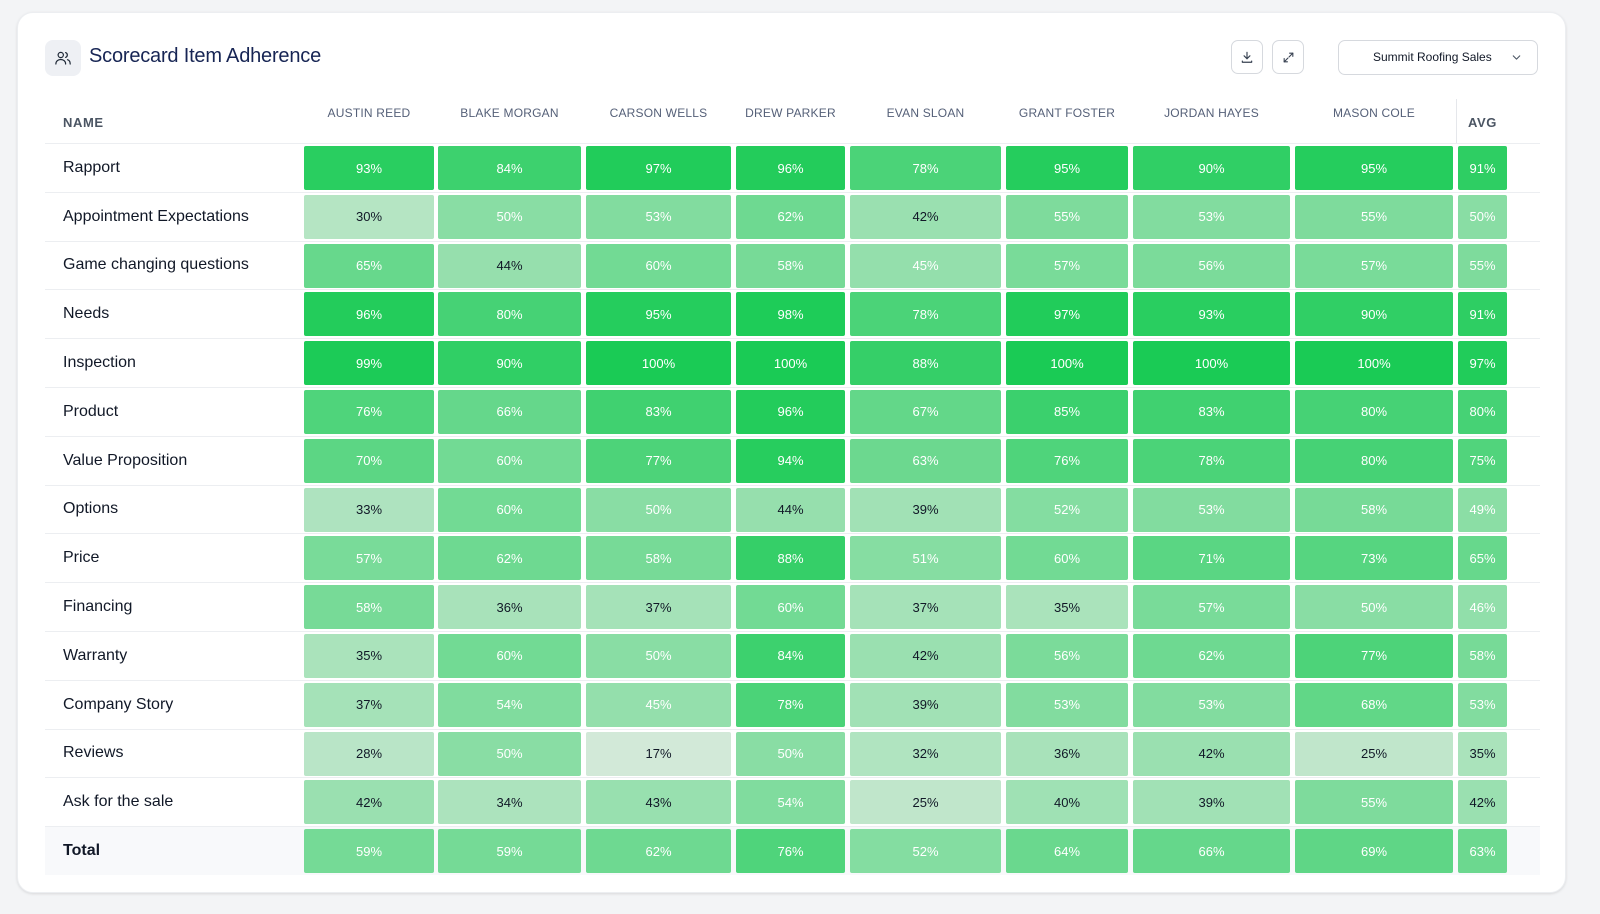  What do you see at coordinates (658, 168) in the screenshot?
I see `score-cell: 97%` at bounding box center [658, 168].